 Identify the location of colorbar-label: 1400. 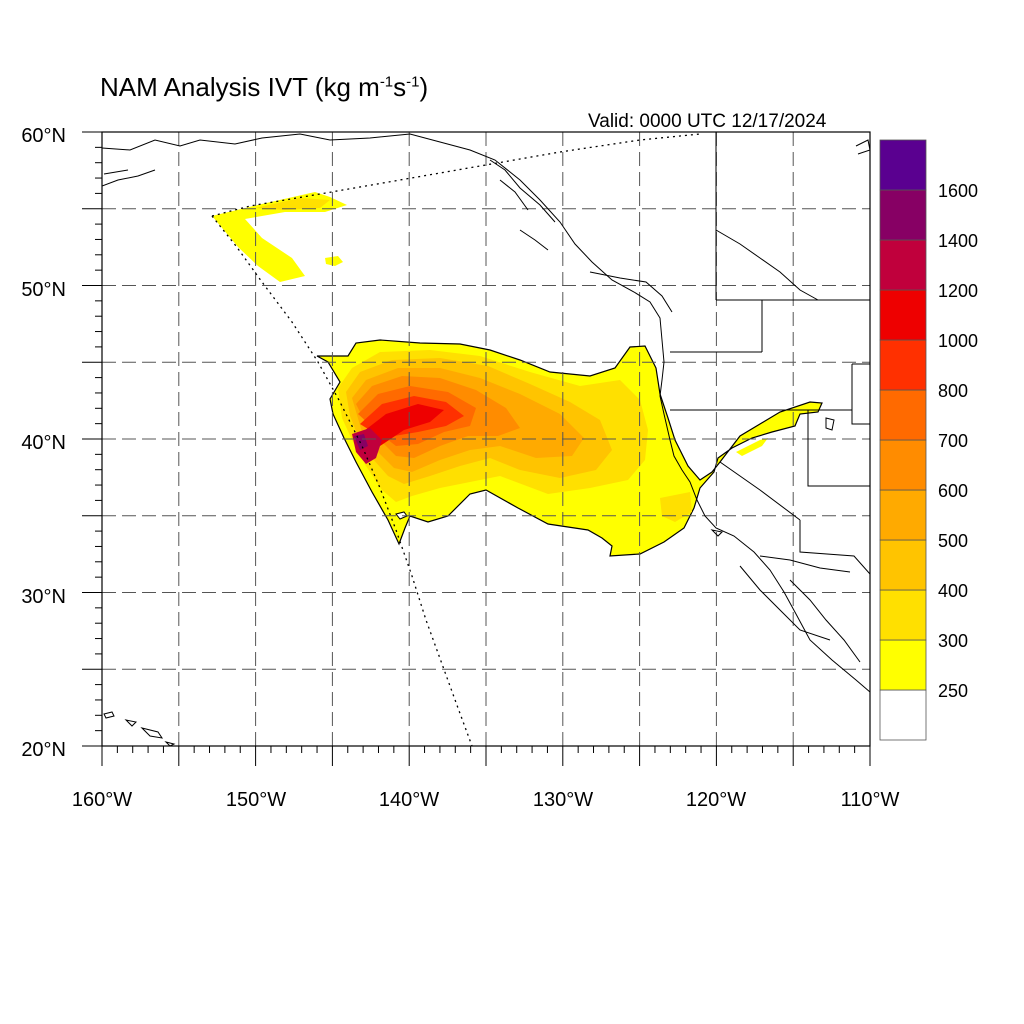
(958, 241).